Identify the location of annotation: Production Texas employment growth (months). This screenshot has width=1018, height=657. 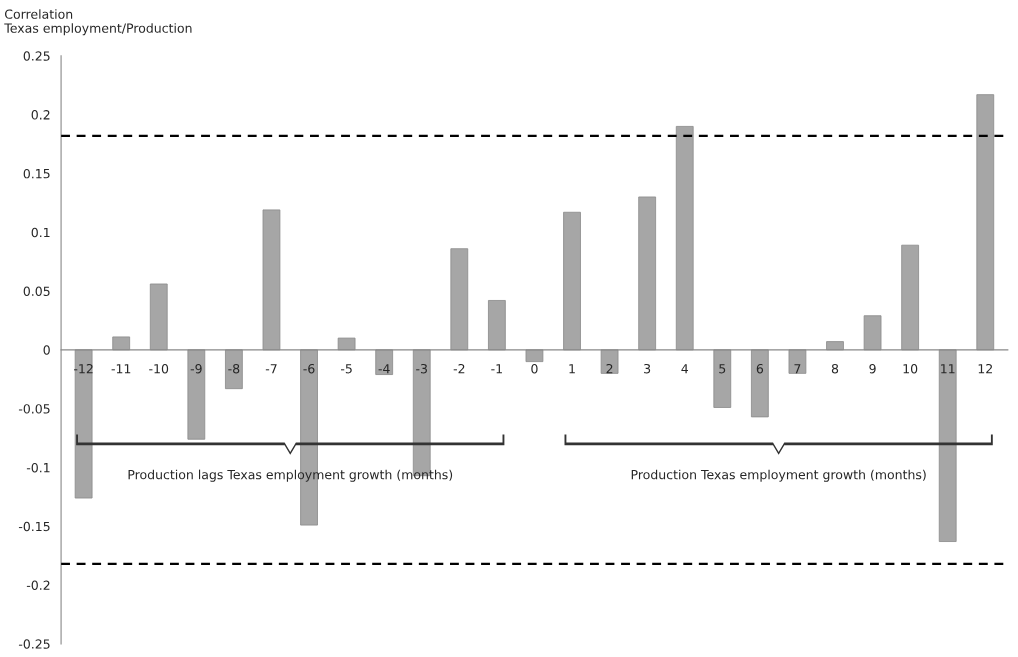
(778, 475).